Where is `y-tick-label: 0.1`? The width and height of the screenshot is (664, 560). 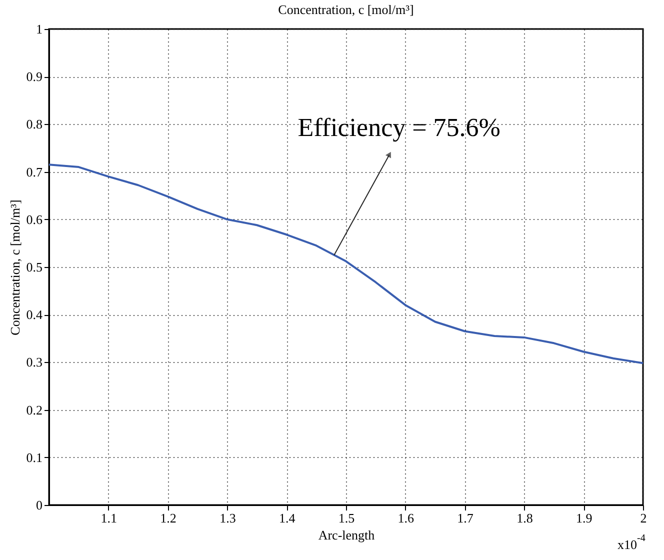
y-tick-label: 0.1 is located at coordinates (34, 457).